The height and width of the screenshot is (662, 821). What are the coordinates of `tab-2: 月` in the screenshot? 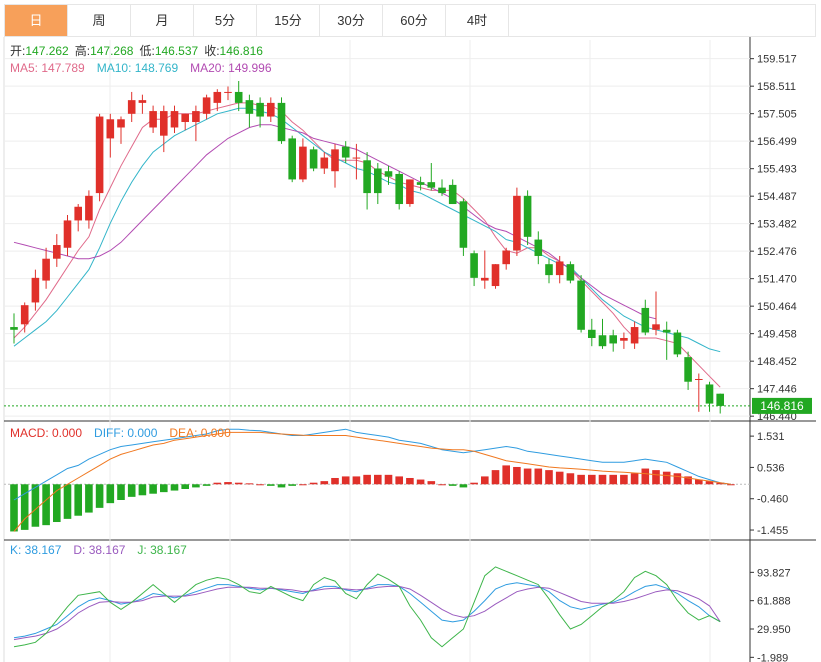 It's located at (162, 20).